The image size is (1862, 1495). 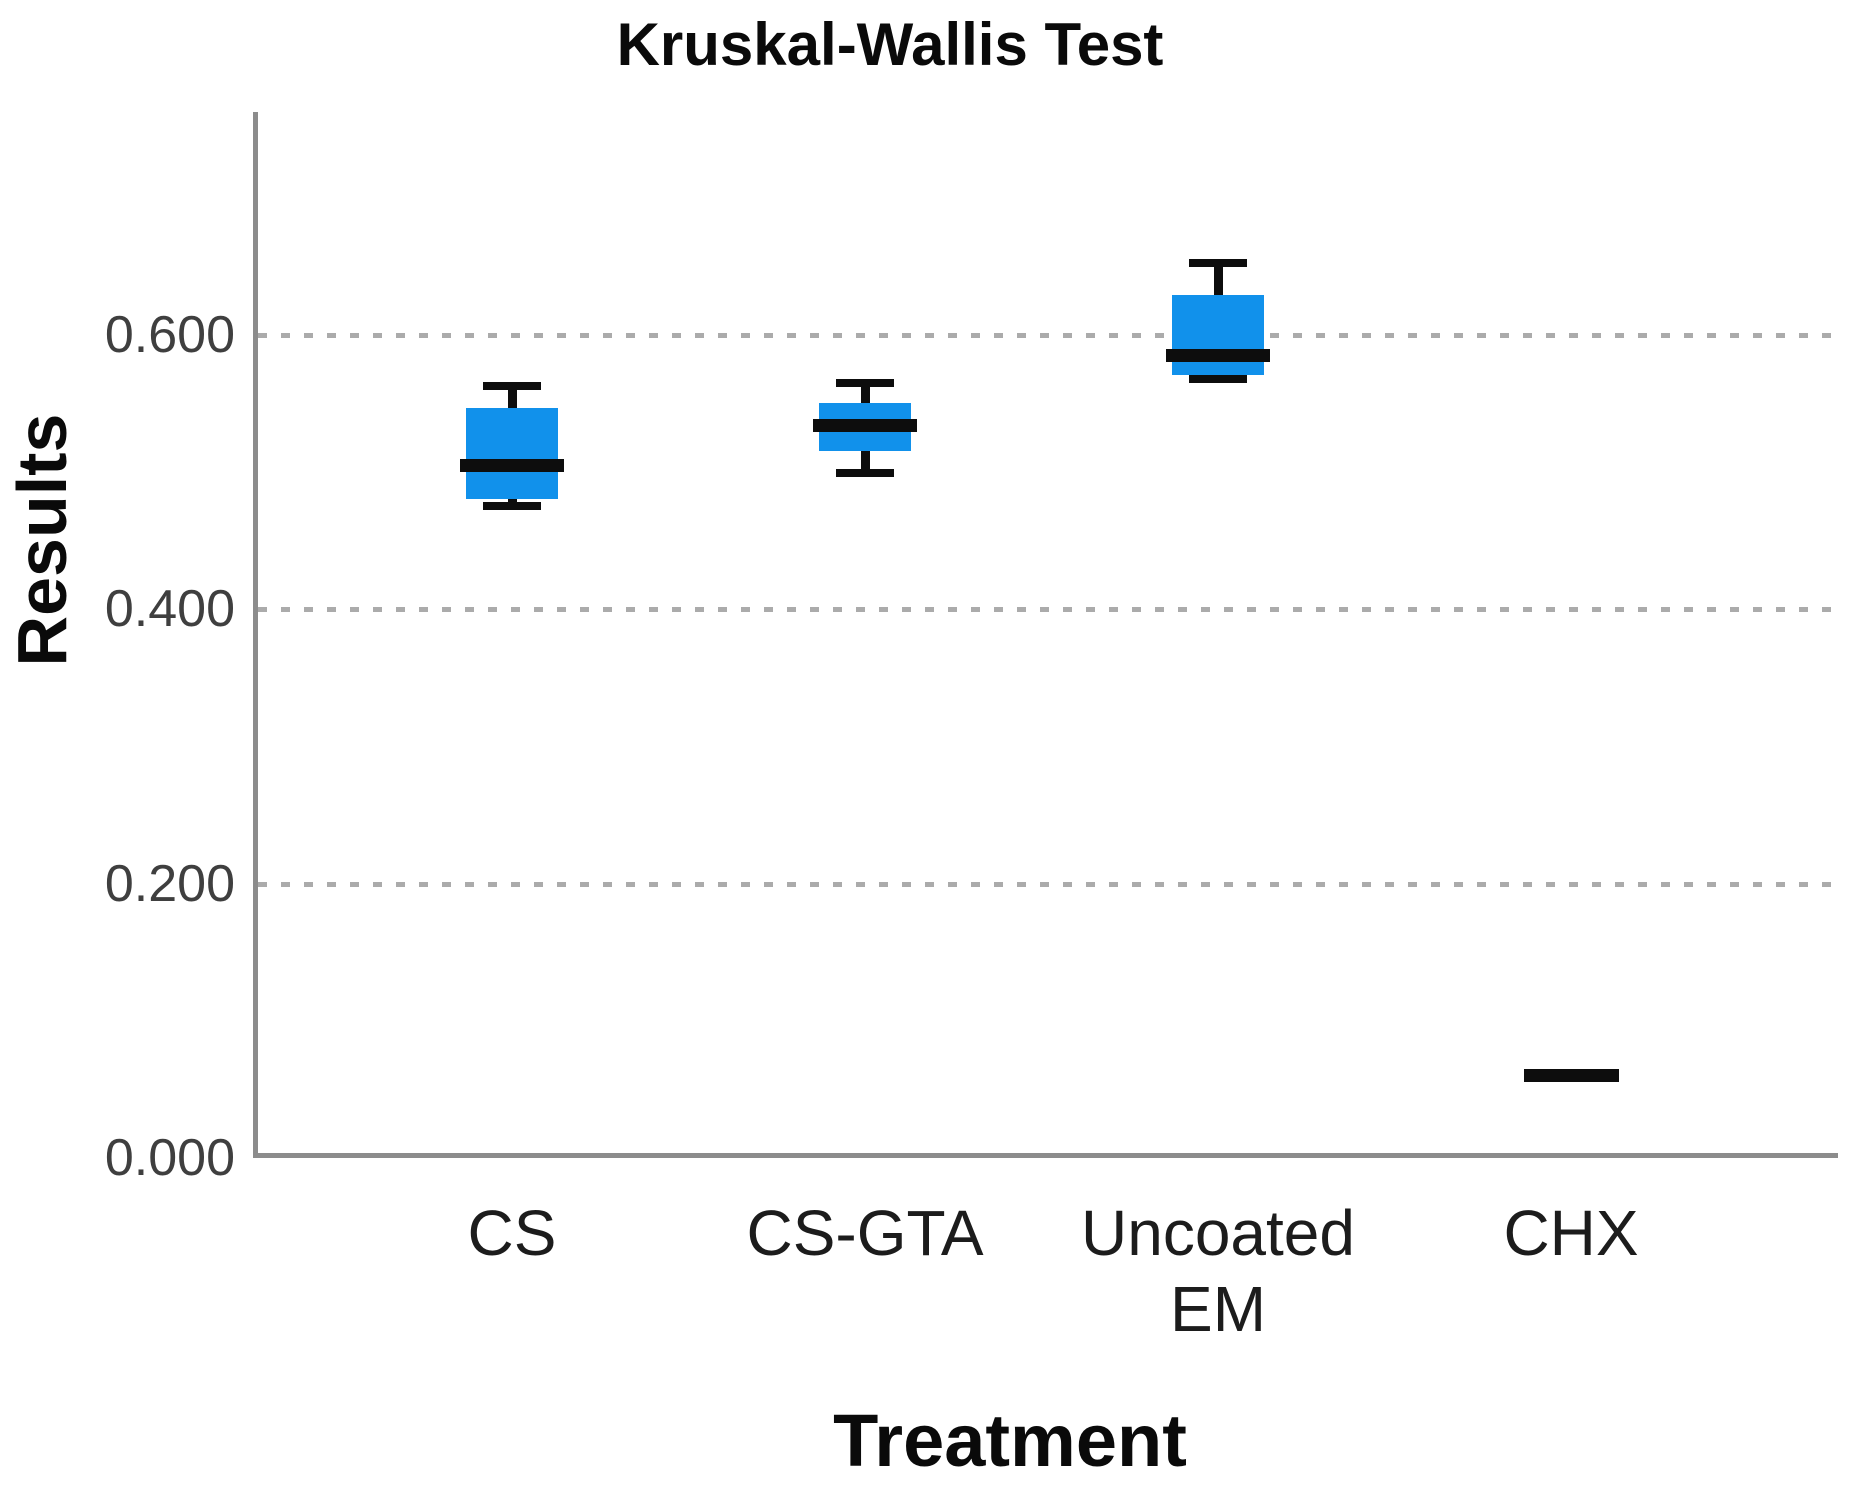 What do you see at coordinates (255, 635) in the screenshot?
I see `y-axis-line` at bounding box center [255, 635].